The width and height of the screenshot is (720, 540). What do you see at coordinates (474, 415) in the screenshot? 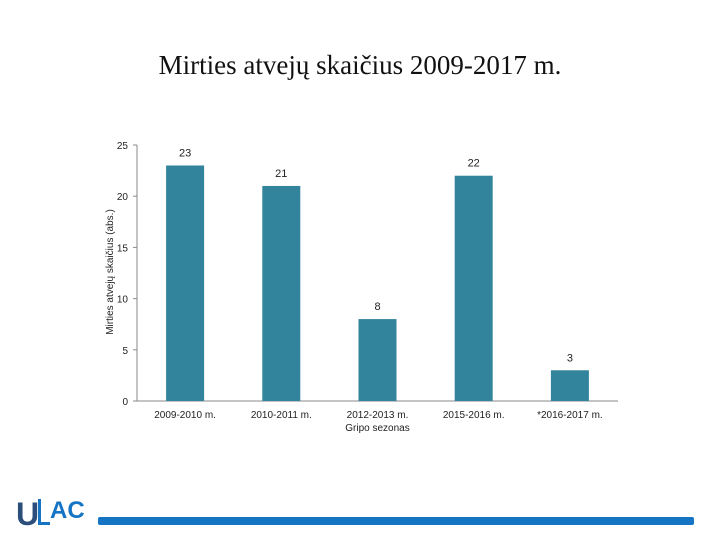
I see `x-tick-label: 2015-2016 m.` at bounding box center [474, 415].